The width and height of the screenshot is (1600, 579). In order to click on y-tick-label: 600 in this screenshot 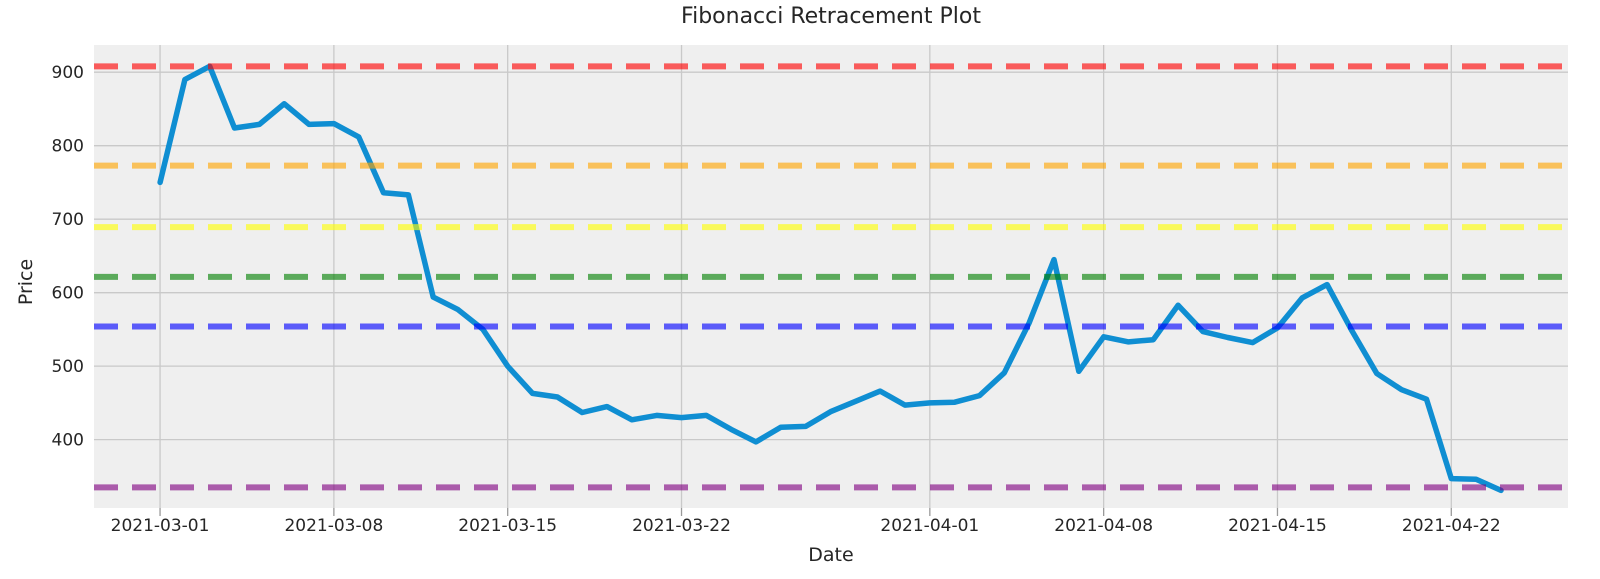, I will do `click(68, 294)`.